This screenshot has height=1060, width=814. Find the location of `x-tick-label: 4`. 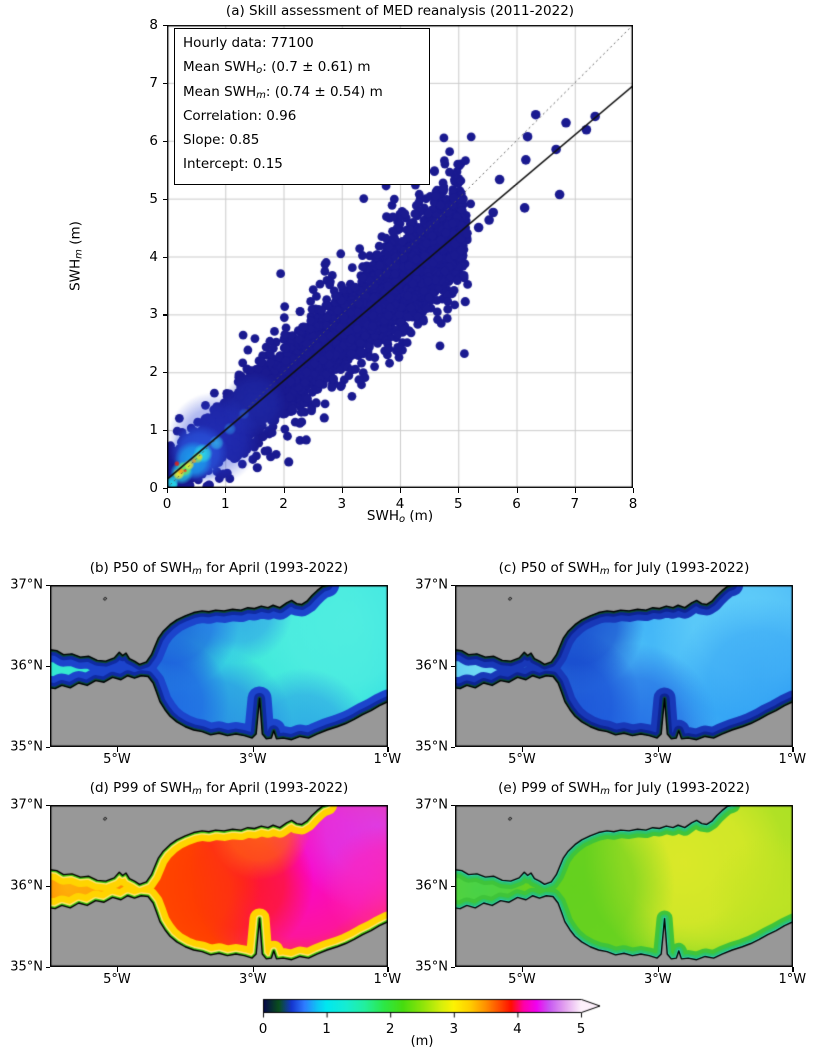

x-tick-label: 4 is located at coordinates (400, 504).